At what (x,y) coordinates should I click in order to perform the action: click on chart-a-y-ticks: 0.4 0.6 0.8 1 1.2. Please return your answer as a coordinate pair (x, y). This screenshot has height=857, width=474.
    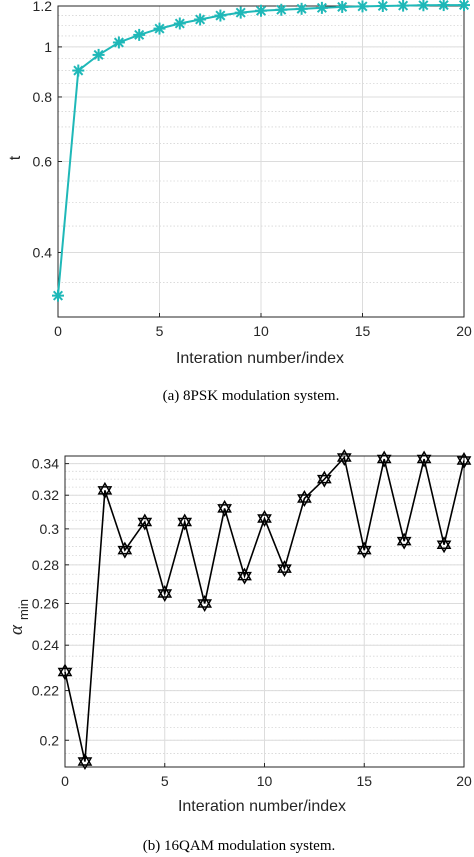
    Looking at the image, I should click on (47, 130).